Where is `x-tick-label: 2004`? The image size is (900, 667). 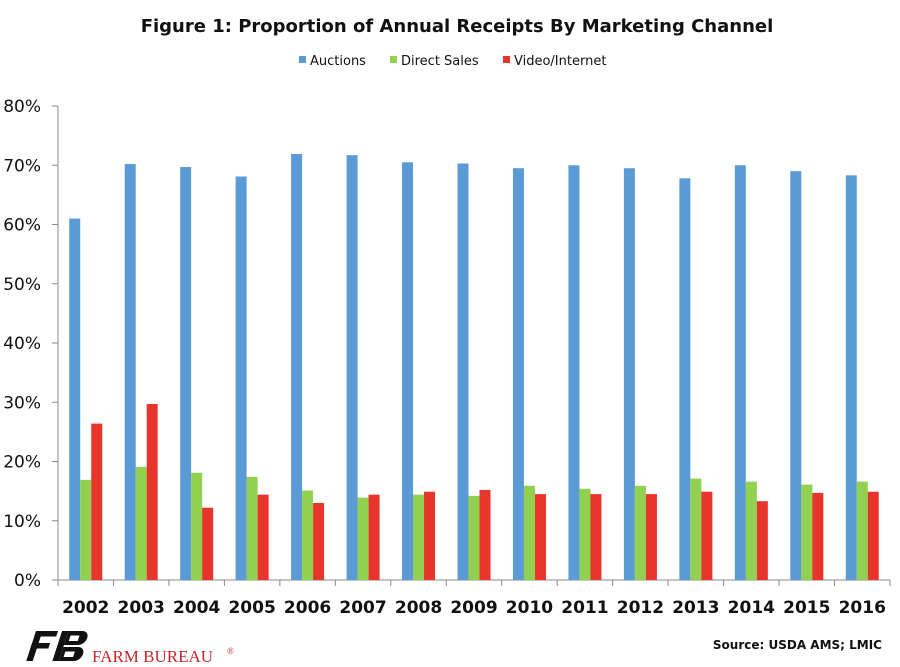
x-tick-label: 2004 is located at coordinates (196, 608).